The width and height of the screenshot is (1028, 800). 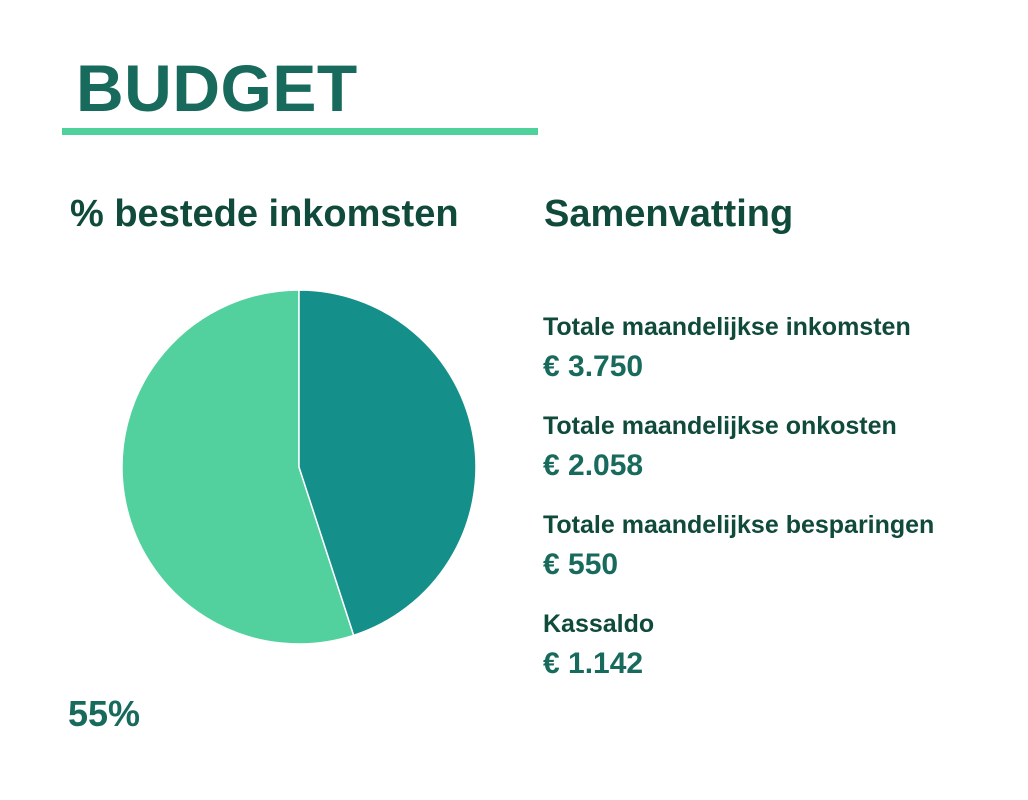 What do you see at coordinates (238, 467) in the screenshot?
I see `pie-slice-spent` at bounding box center [238, 467].